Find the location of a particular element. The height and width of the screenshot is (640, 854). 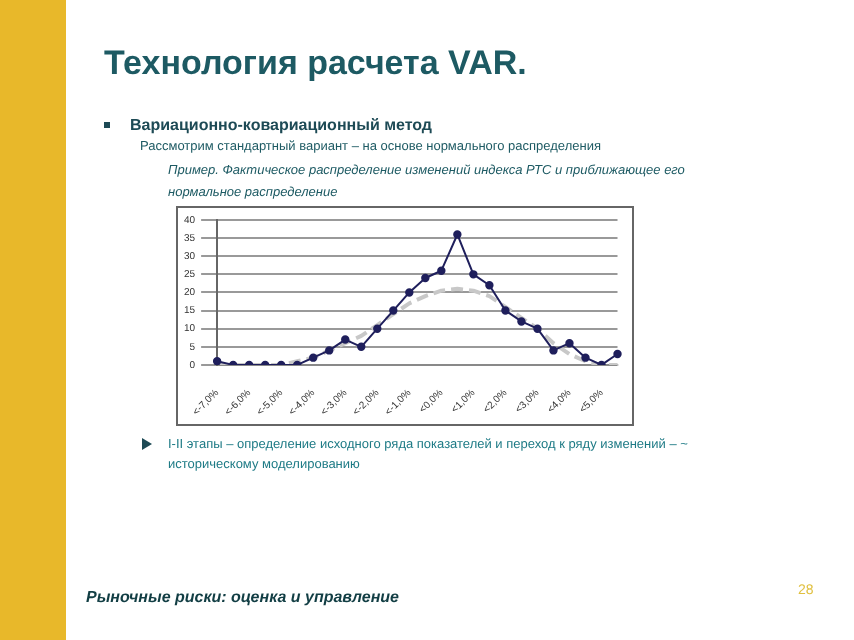

text: Рыночные риски: оценка и управление is located at coordinates (242, 597).